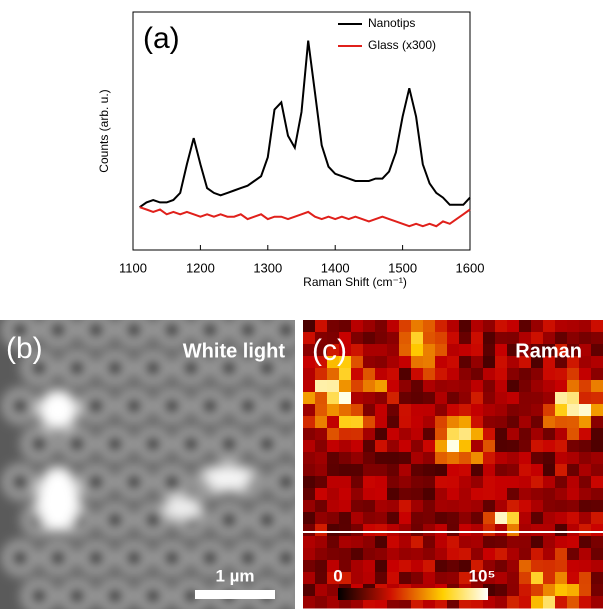  Describe the element at coordinates (161, 38) in the screenshot. I see `panel-label: (a)` at that location.